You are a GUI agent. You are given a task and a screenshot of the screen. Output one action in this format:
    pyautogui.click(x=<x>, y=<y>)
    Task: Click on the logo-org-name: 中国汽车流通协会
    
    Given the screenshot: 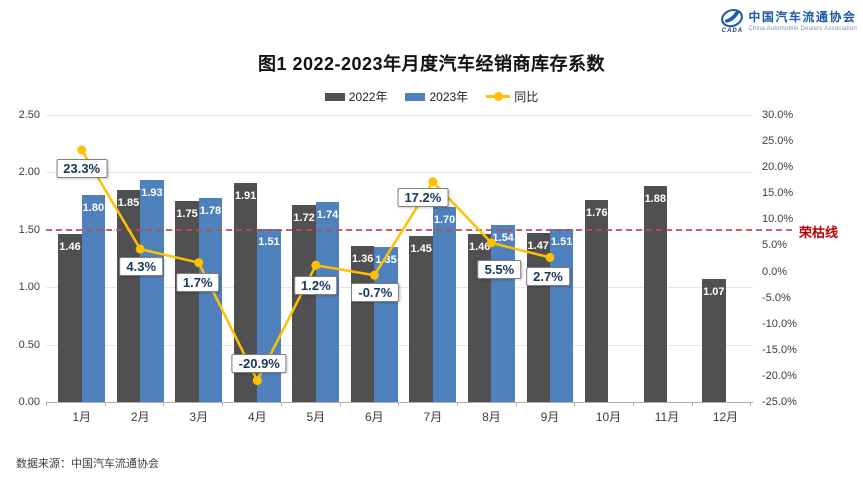 What is the action you would take?
    pyautogui.click(x=802, y=17)
    